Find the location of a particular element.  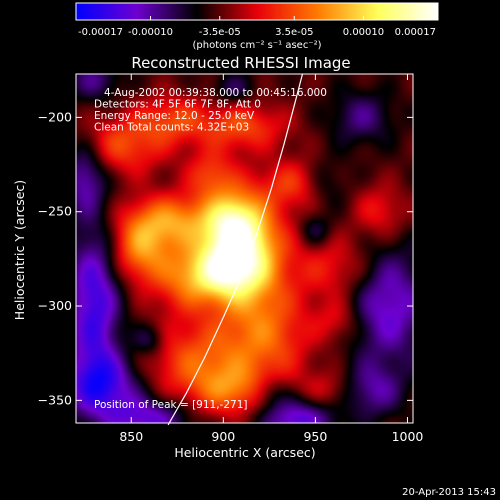

x-tick-label: 950 is located at coordinates (315, 436).